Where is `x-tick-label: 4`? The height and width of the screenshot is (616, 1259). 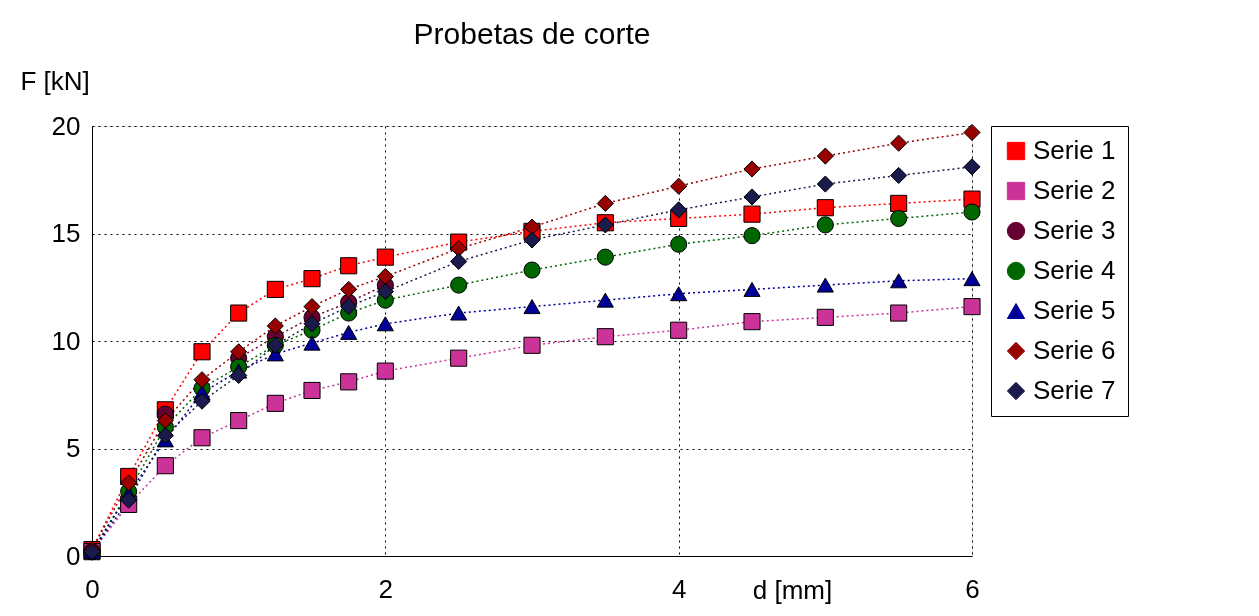 x-tick-label: 4 is located at coordinates (679, 588).